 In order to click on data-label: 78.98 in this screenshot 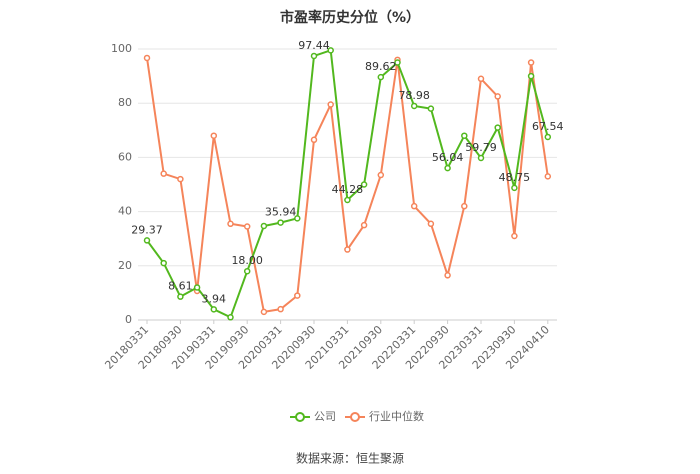, I will do `click(414, 95)`.